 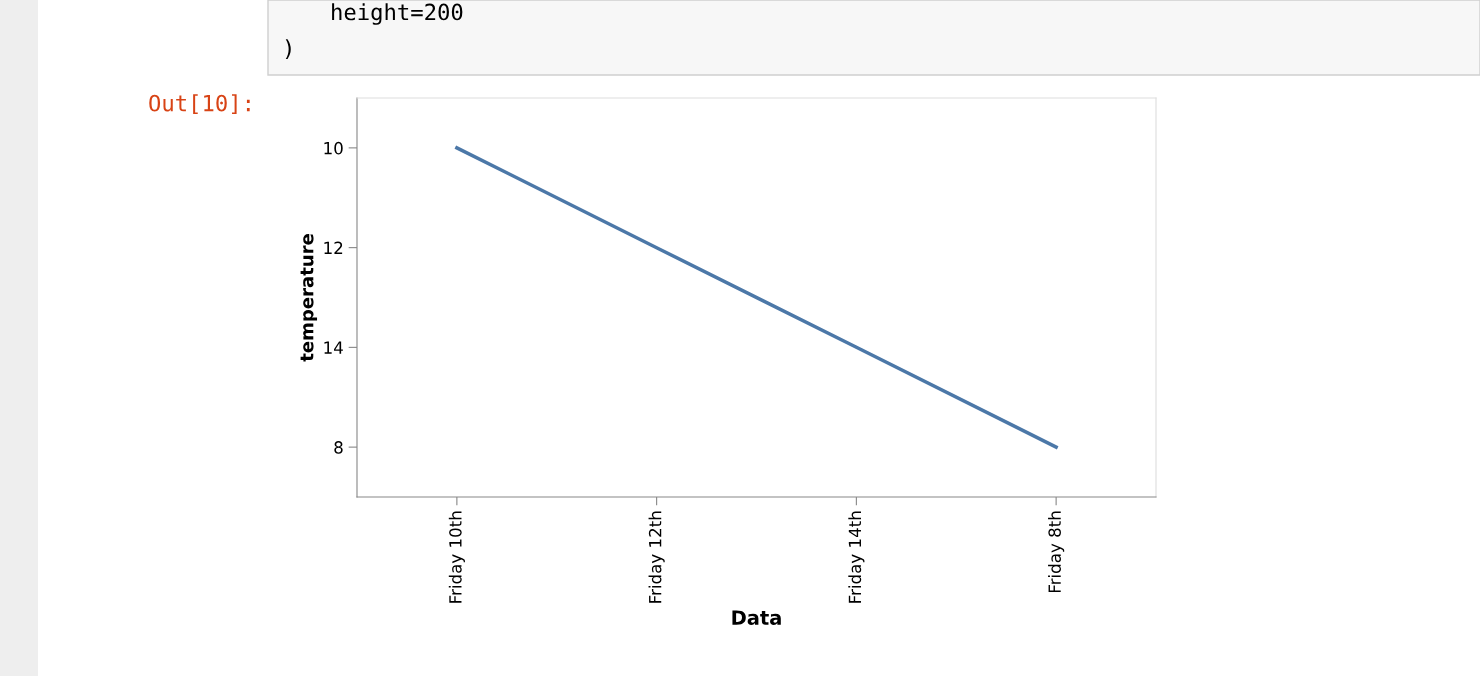 I want to click on category-label: 8, so click(x=338, y=447).